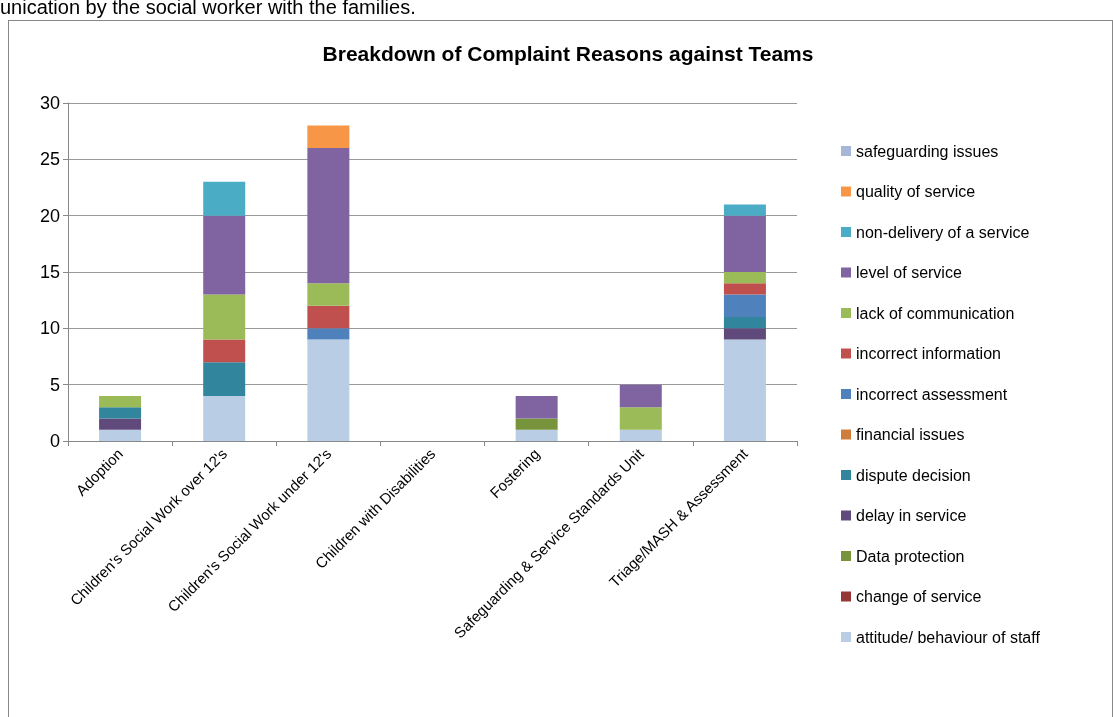 The width and height of the screenshot is (1113, 717). What do you see at coordinates (49, 159) in the screenshot?
I see `y-tick-label: 25` at bounding box center [49, 159].